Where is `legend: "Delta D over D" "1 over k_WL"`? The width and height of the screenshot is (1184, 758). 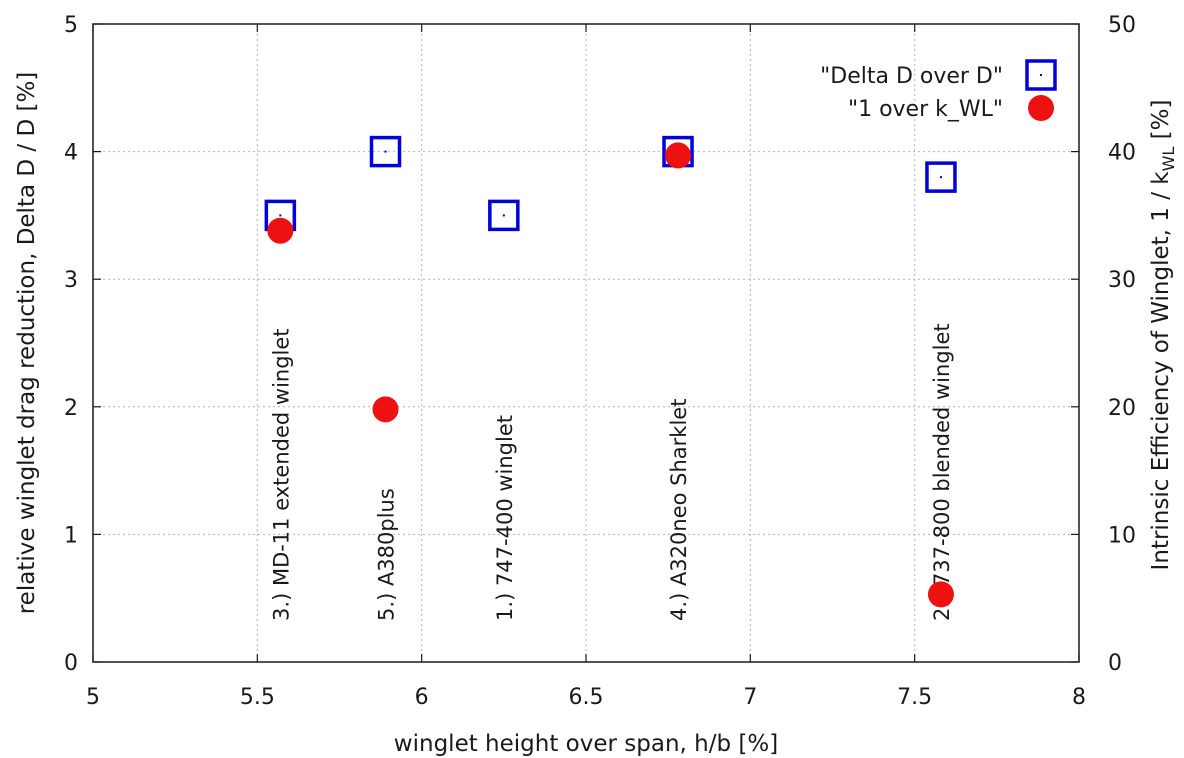 legend: "Delta D over D" "1 over k_WL" is located at coordinates (938, 90).